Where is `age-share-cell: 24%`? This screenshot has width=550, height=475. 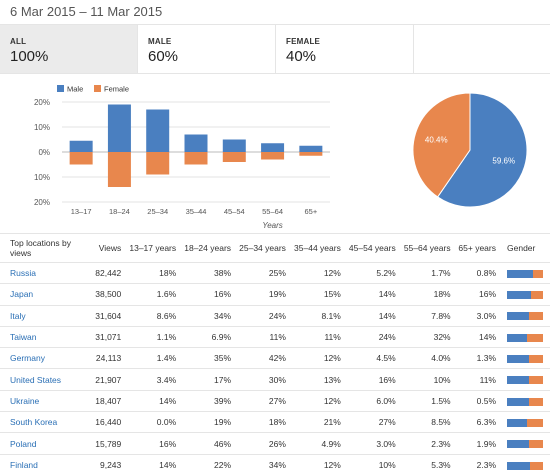
age-share-cell: 24% is located at coordinates (371, 336).